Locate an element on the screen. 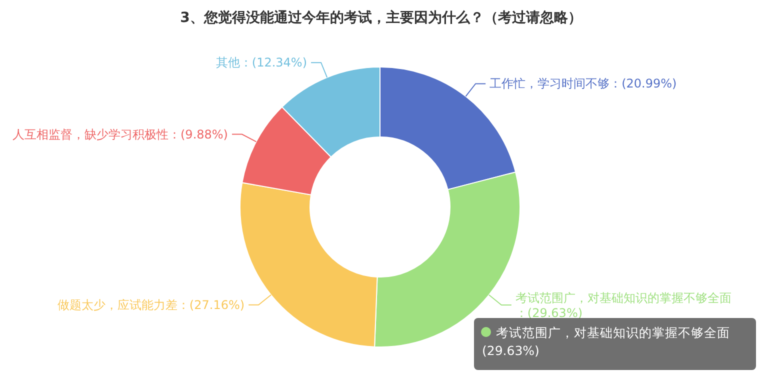  chart-title: 3、您觉得没能通过今年的考试，主要因为什么？（考过请忽略） is located at coordinates (381, 17).